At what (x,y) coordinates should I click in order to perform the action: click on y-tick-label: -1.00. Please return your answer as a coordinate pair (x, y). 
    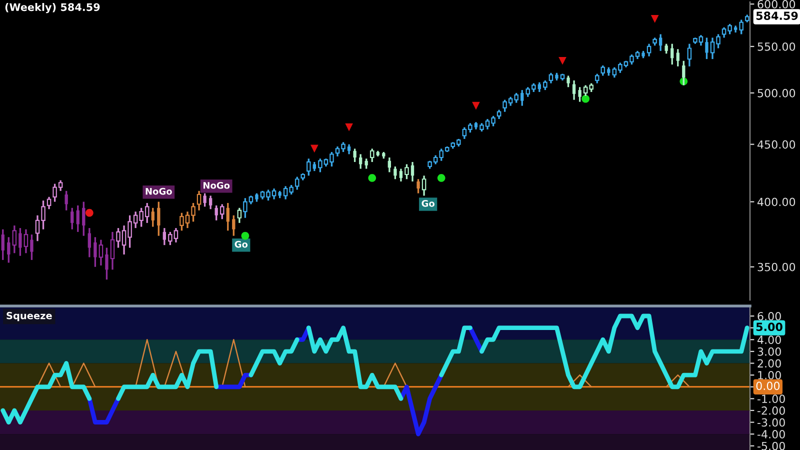
    Looking at the image, I should click on (771, 399).